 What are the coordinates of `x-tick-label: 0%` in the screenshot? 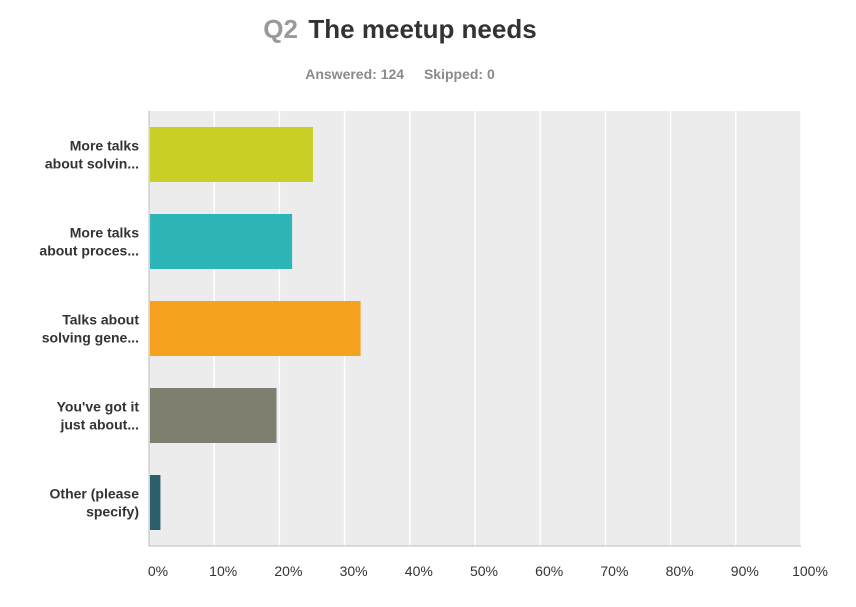 It's located at (158, 571).